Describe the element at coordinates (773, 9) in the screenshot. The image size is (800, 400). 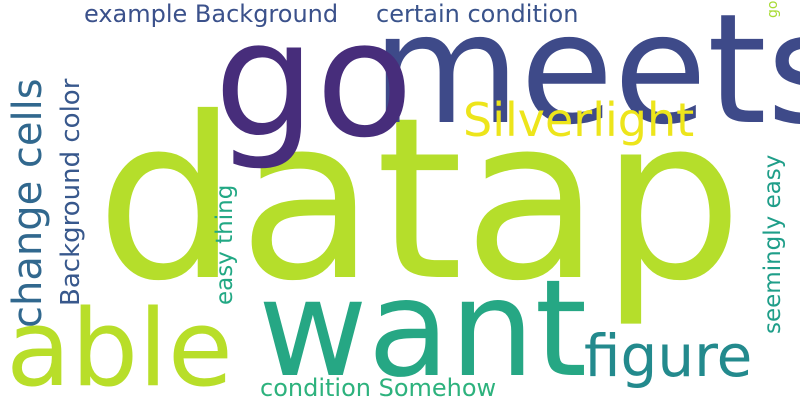
I see `word-go-small: go` at that location.